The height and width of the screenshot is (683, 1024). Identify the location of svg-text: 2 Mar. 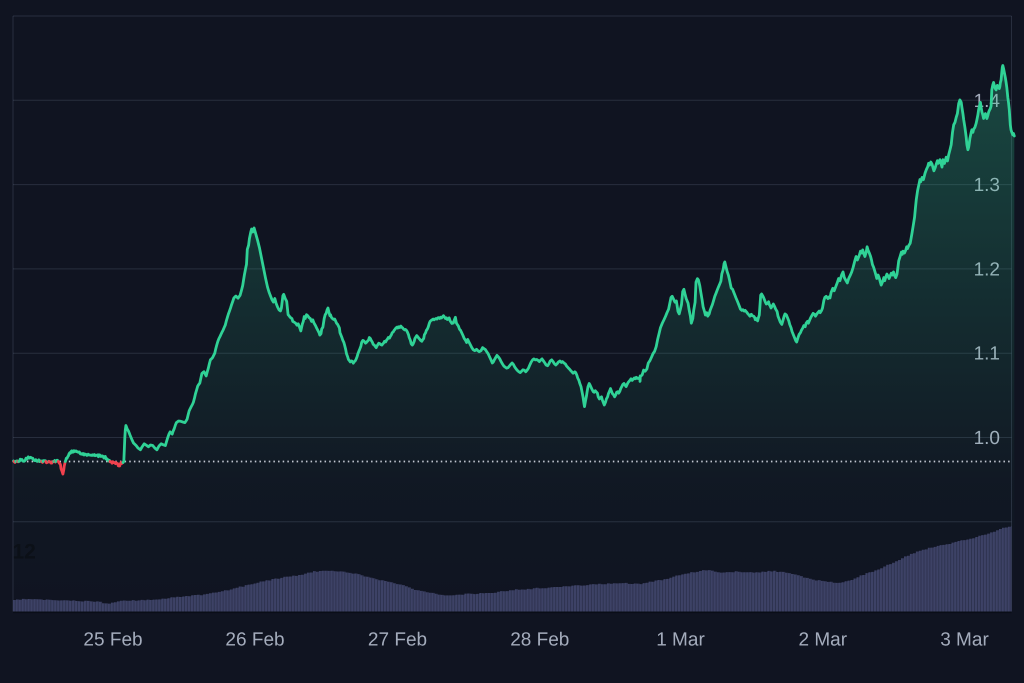
(823, 640).